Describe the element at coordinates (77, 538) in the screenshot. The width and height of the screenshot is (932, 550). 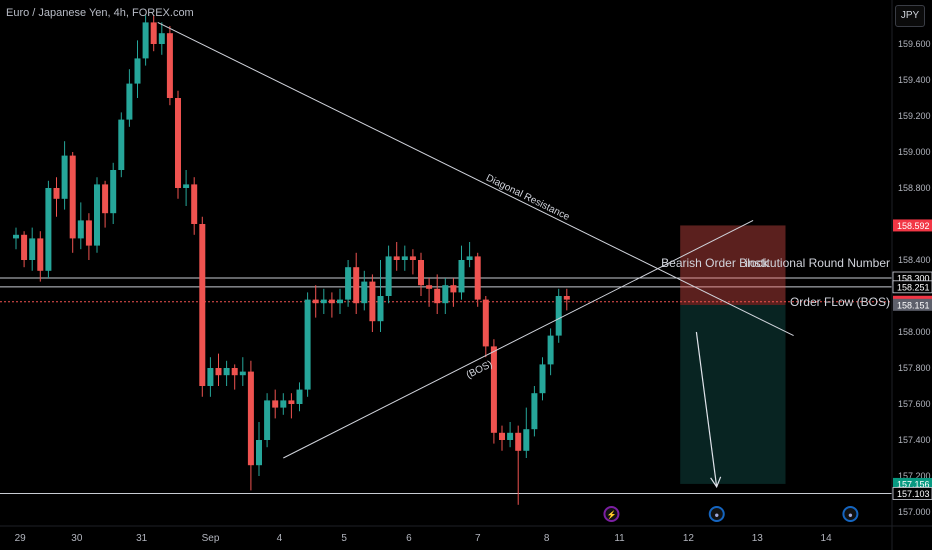
I see `x-tick-label: 30` at that location.